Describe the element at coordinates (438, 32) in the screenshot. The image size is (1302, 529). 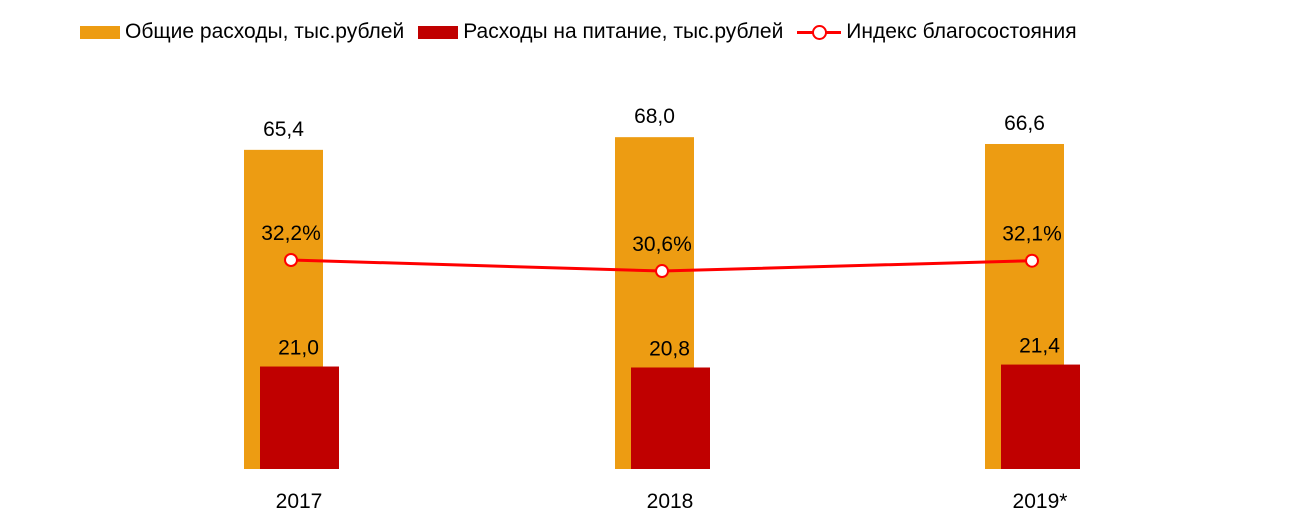
I see `legend-swatch-red` at that location.